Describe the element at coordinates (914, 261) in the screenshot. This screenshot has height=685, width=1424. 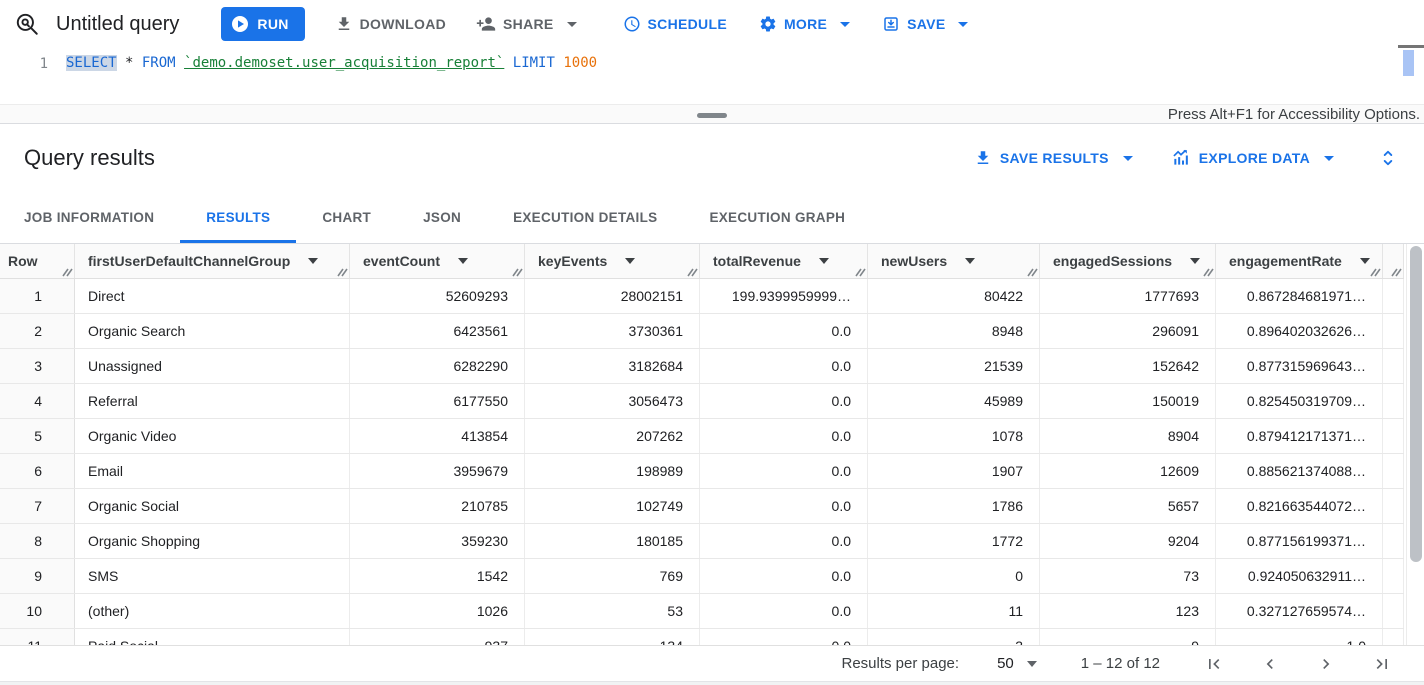
I see `column-label: newUsers` at that location.